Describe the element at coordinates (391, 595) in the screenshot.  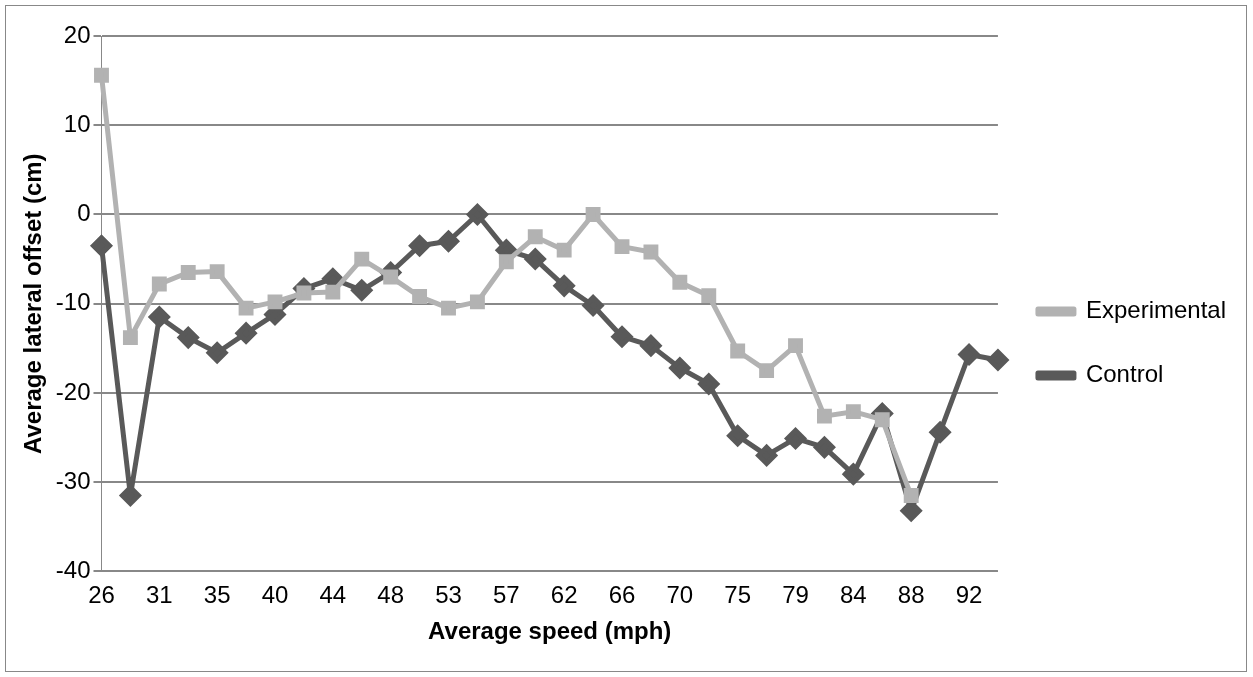
I see `x-tick-label: 48` at that location.